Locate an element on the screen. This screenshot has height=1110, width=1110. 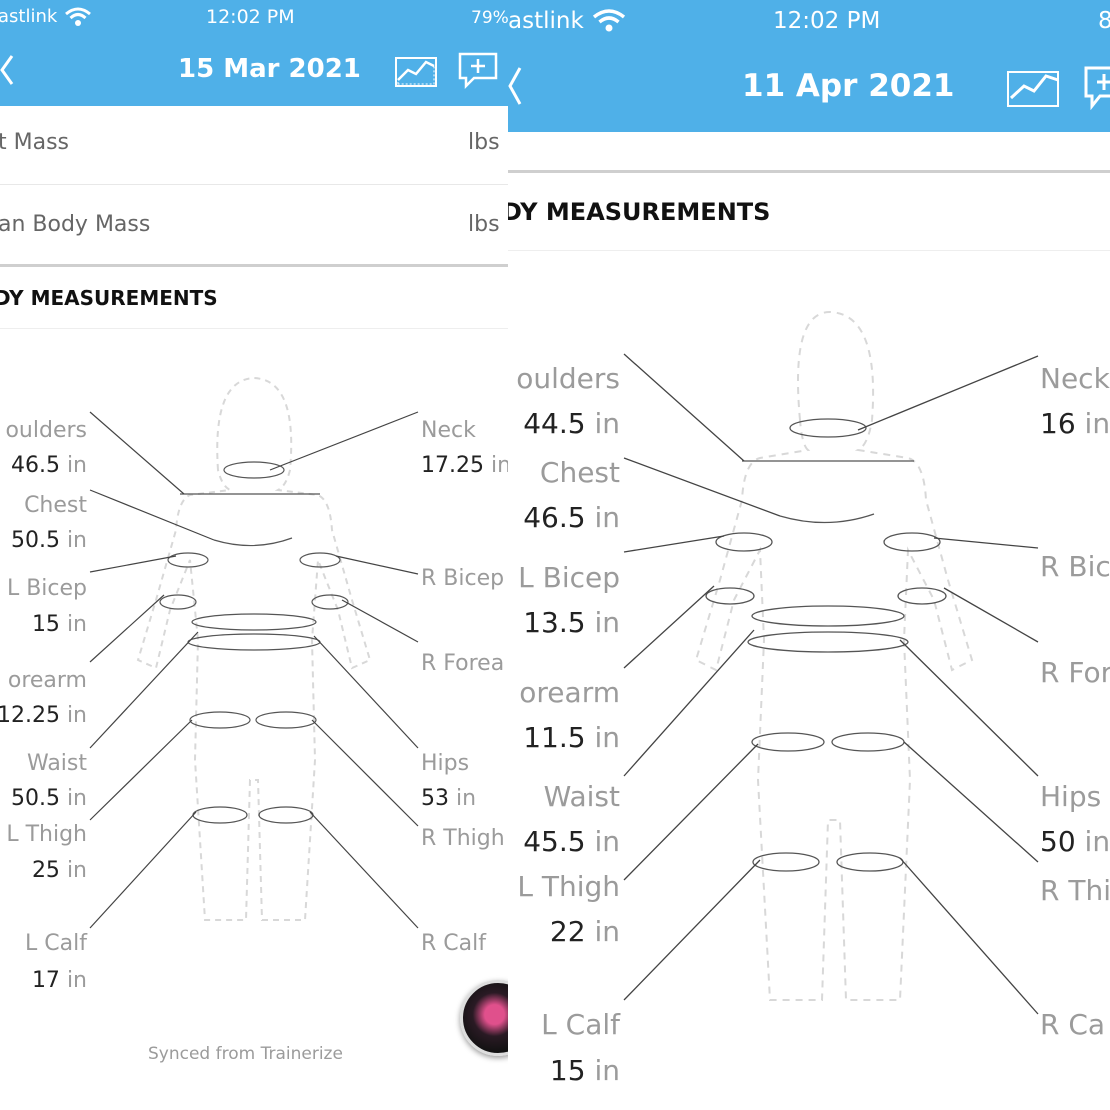
waist-value: 45.5 in is located at coordinates (571, 841).